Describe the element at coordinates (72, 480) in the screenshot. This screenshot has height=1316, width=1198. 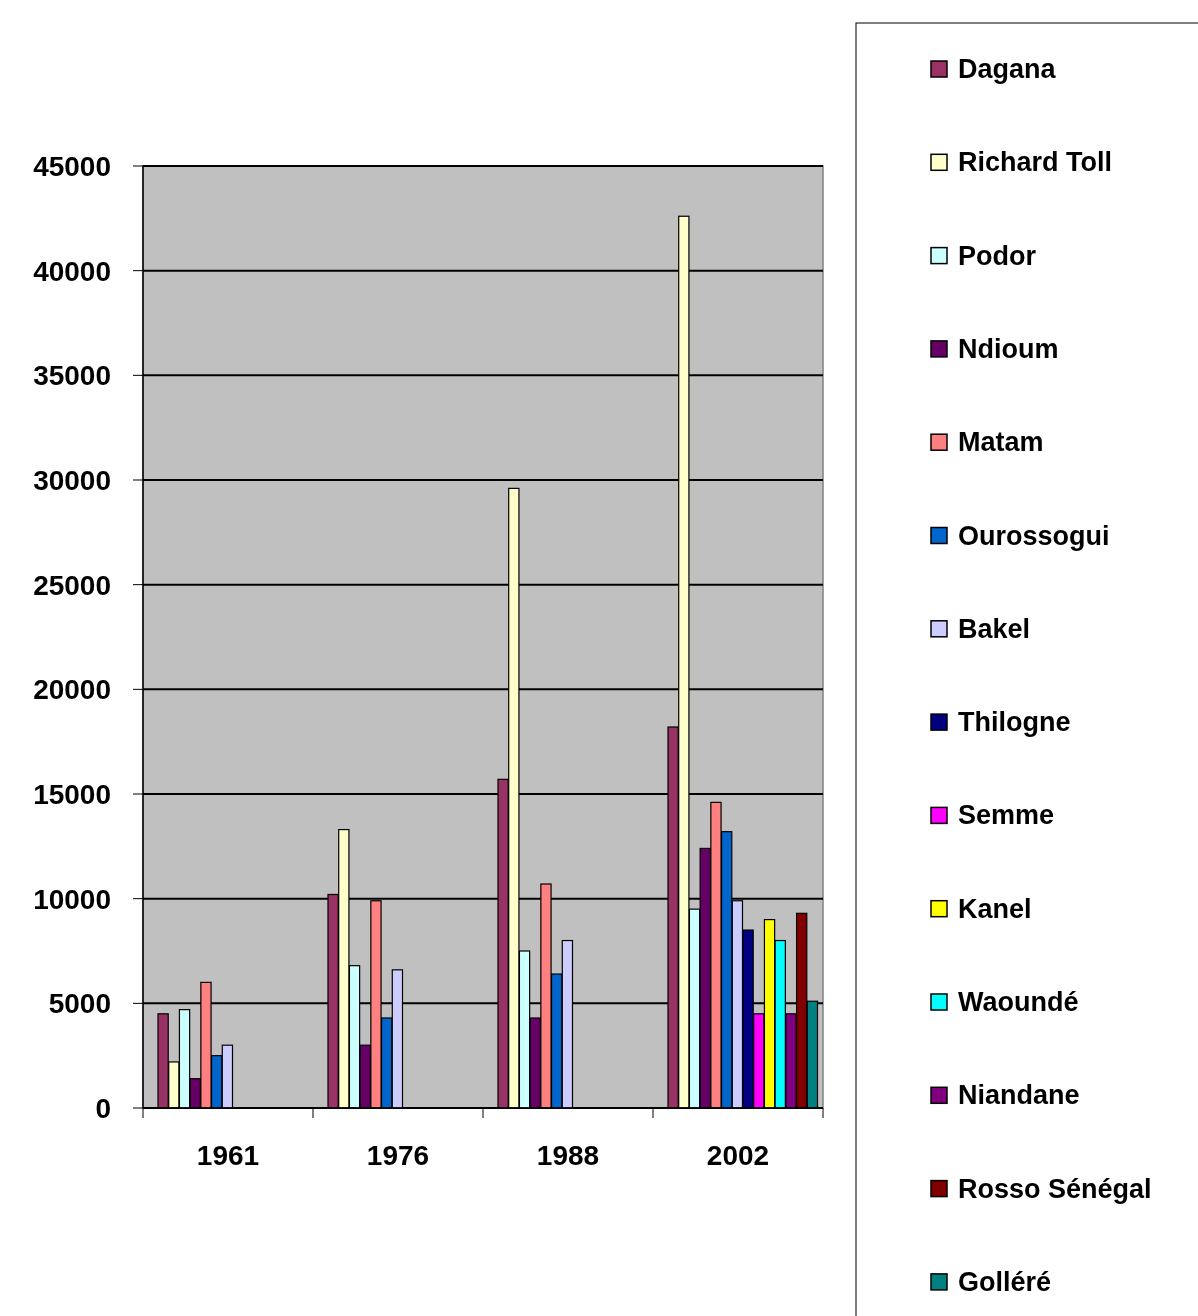
I see `y-tick-label: 30000` at that location.